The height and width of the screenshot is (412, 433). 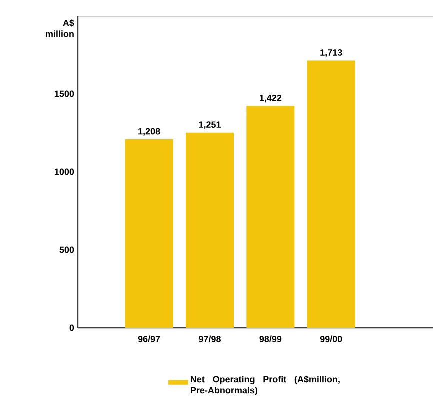 I want to click on text: 1,251, so click(x=210, y=126).